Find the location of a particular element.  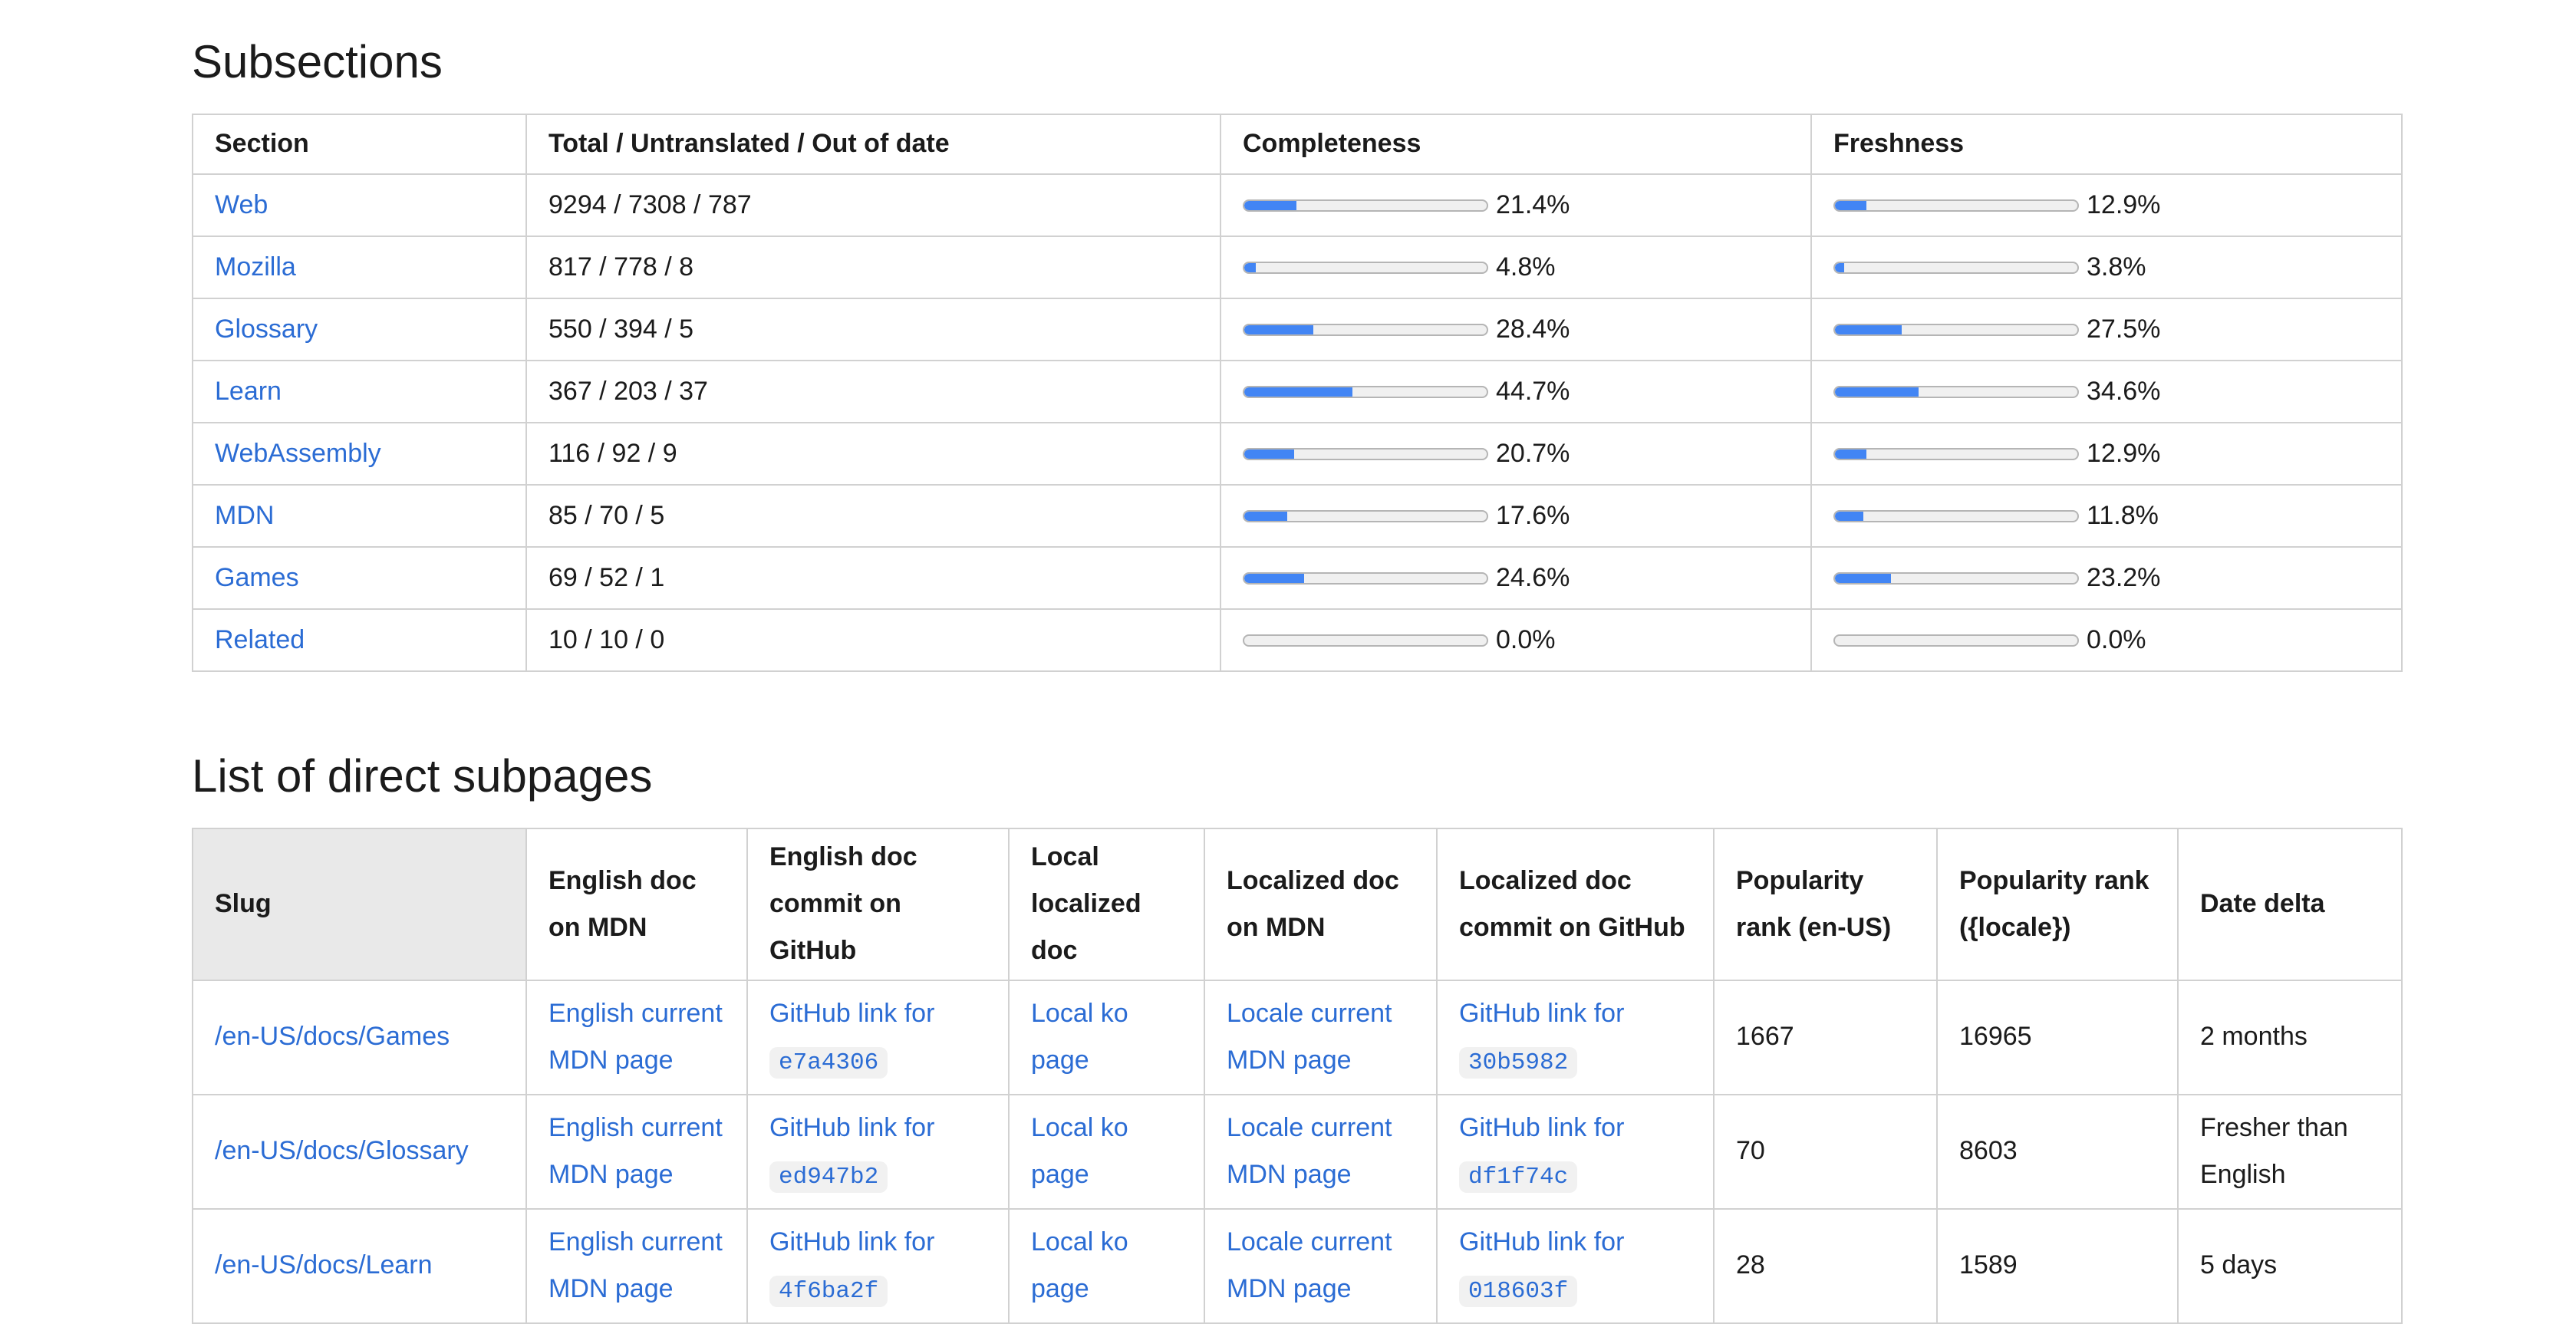

counts-cell: 9294 / 7308 / 787 is located at coordinates (873, 205).